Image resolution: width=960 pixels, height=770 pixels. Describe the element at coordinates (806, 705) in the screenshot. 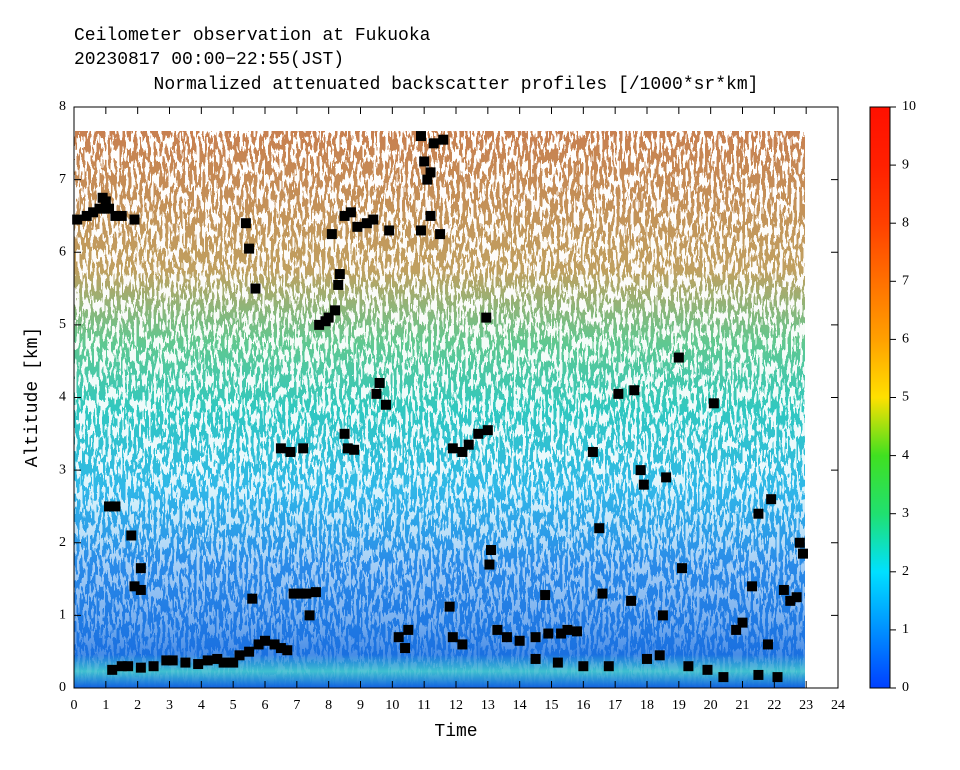

I see `x-tick-label: 23` at that location.